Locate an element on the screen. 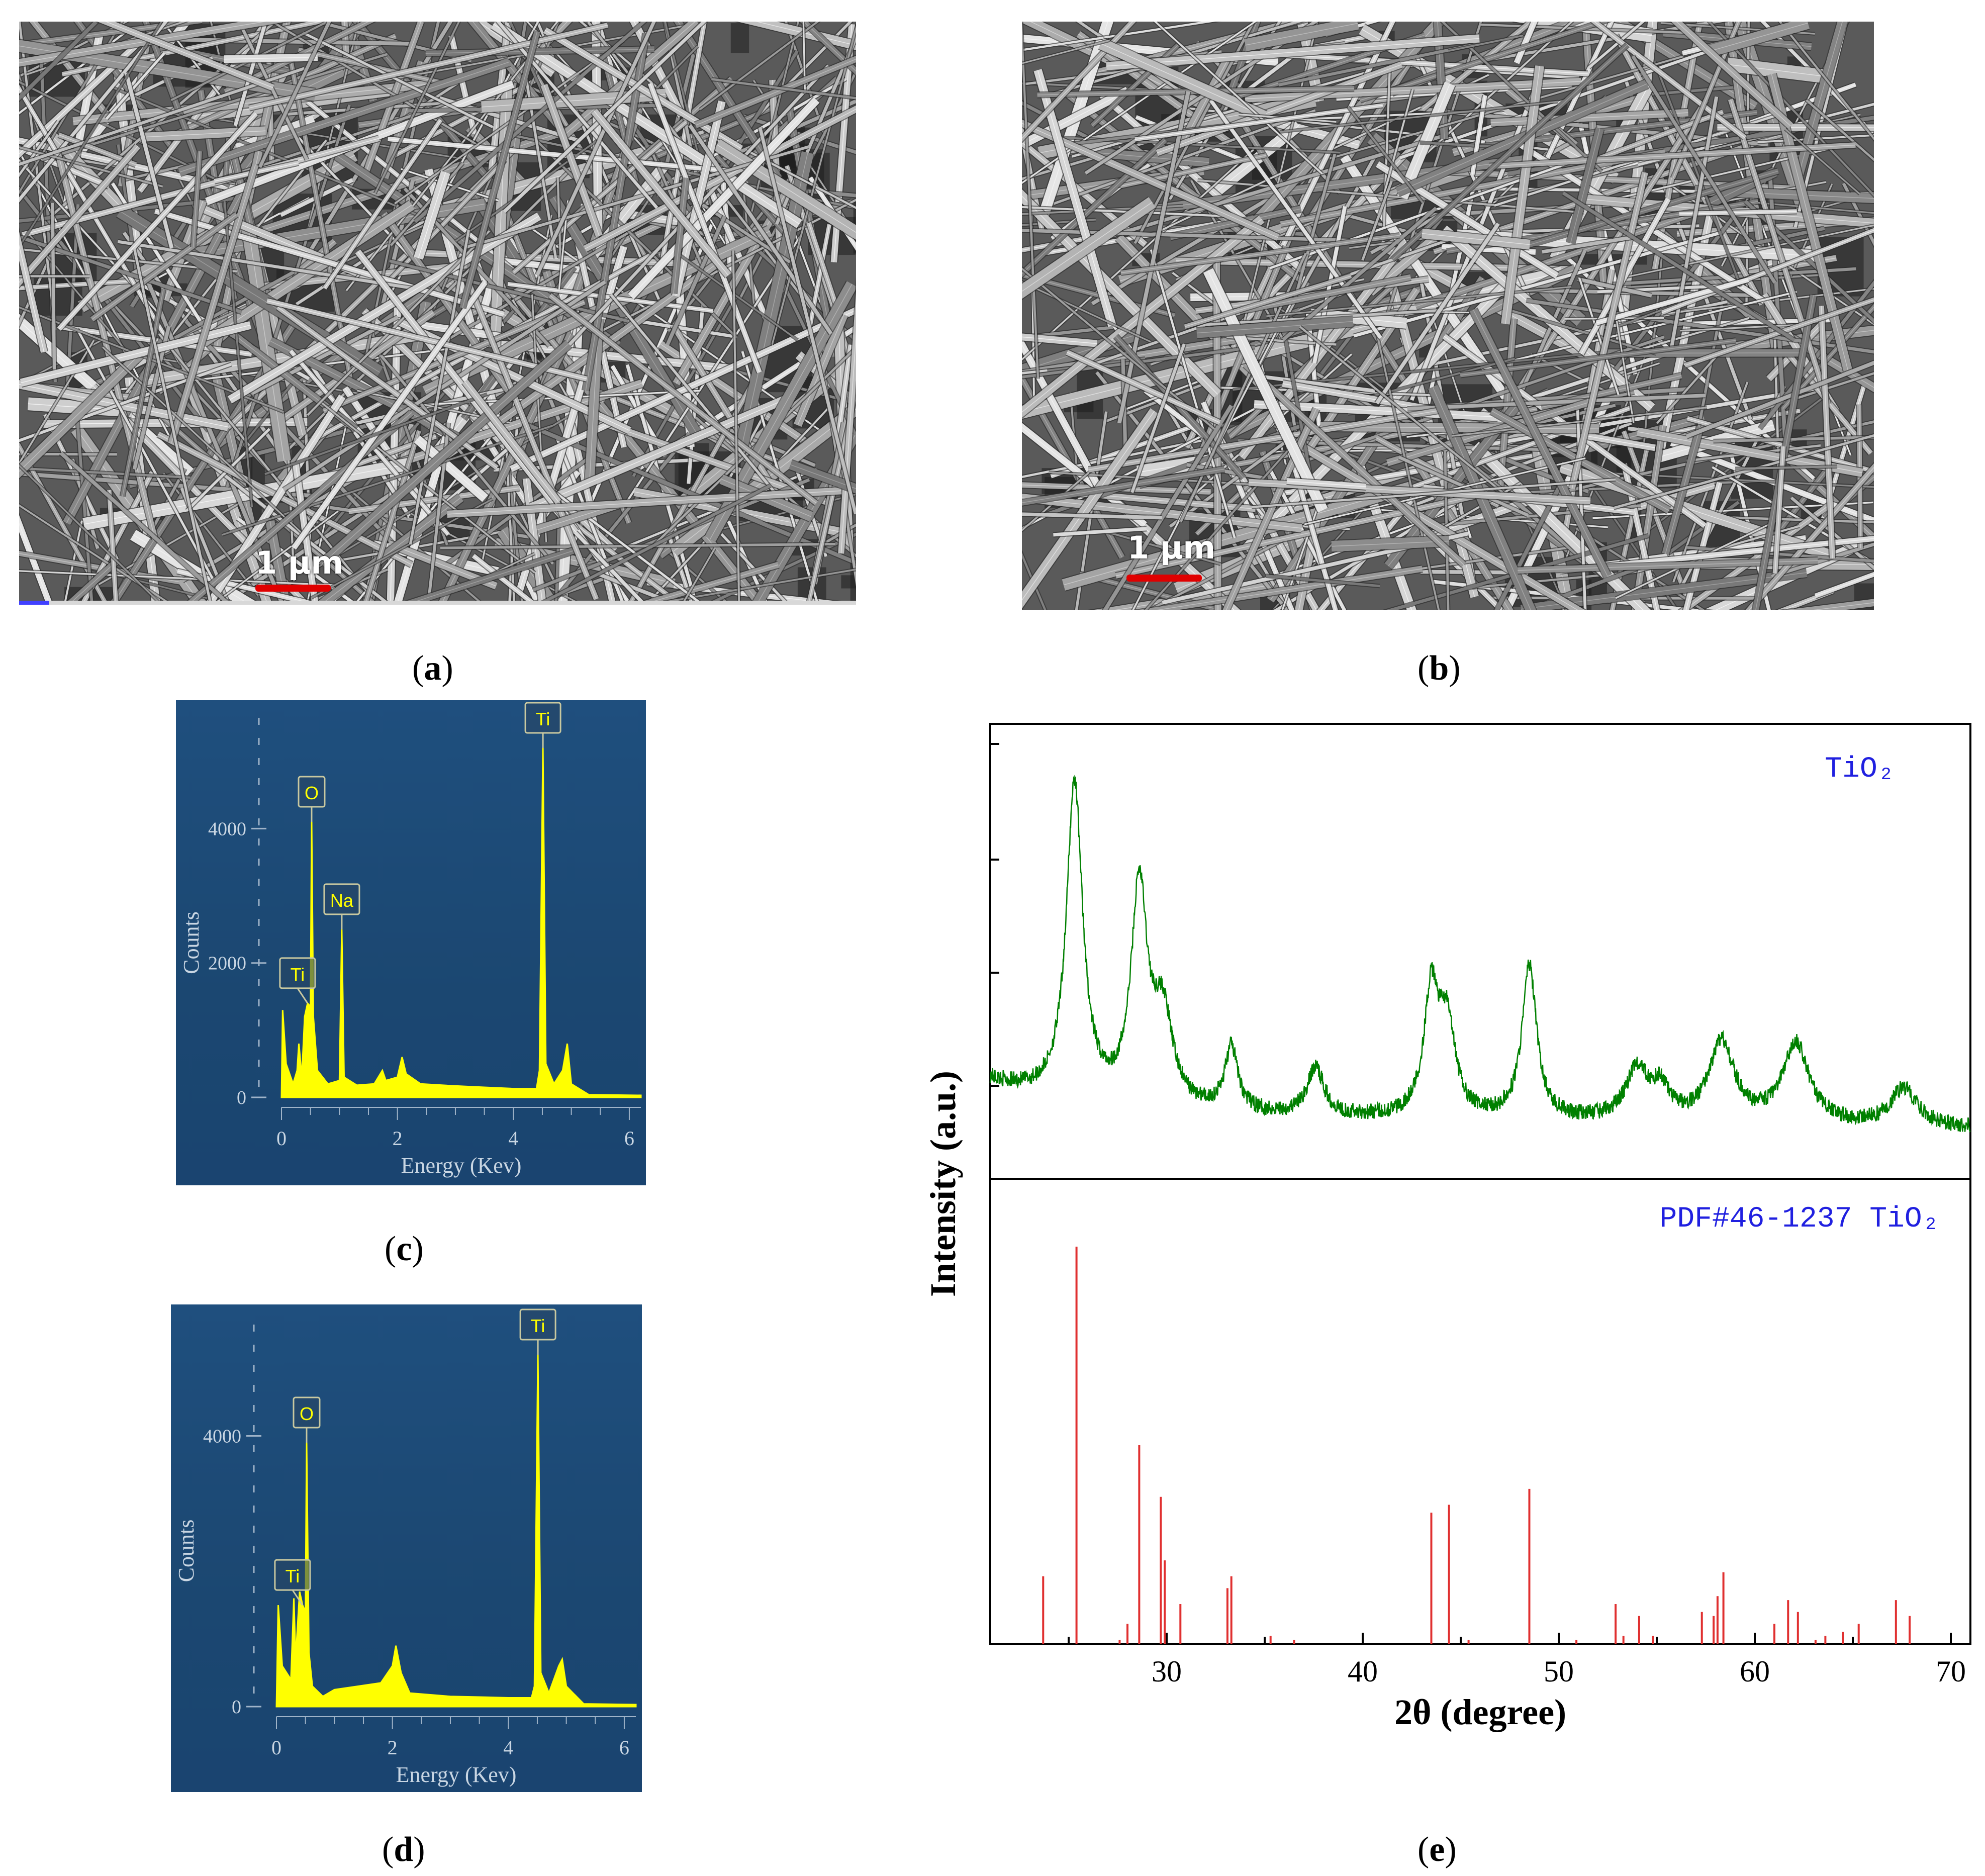 Image resolution: width=1985 pixels, height=1876 pixels. x-tick-label: 70 is located at coordinates (1951, 1672).